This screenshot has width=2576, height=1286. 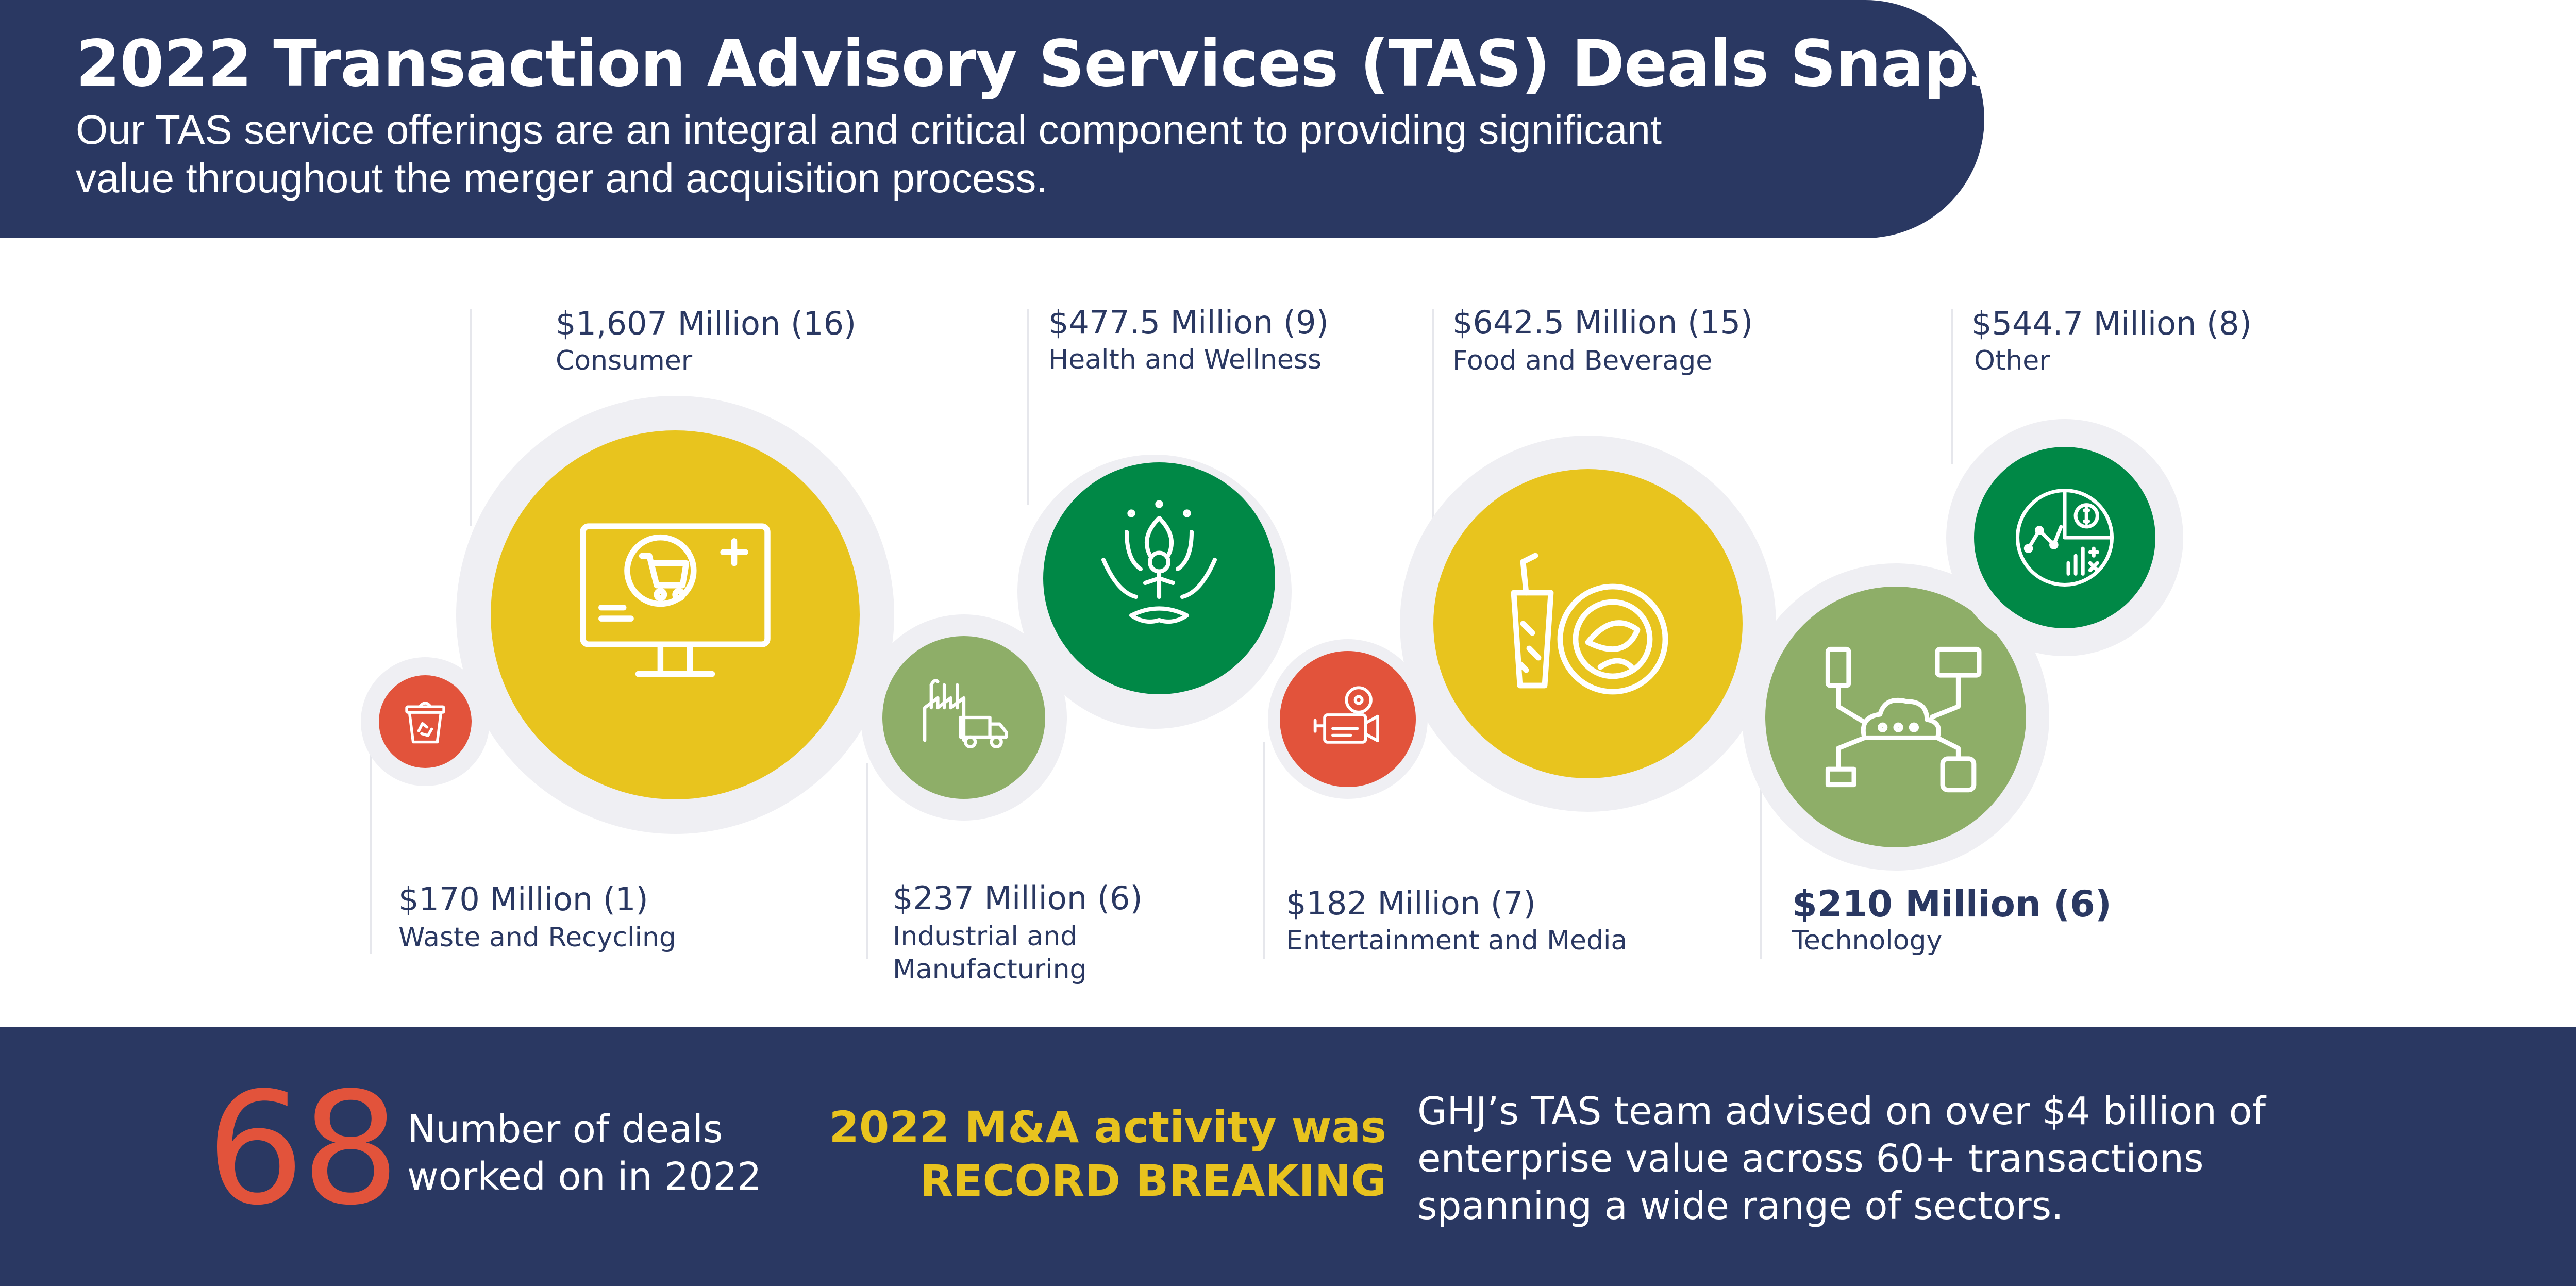 What do you see at coordinates (867, 861) in the screenshot?
I see `connector-line-industrial` at bounding box center [867, 861].